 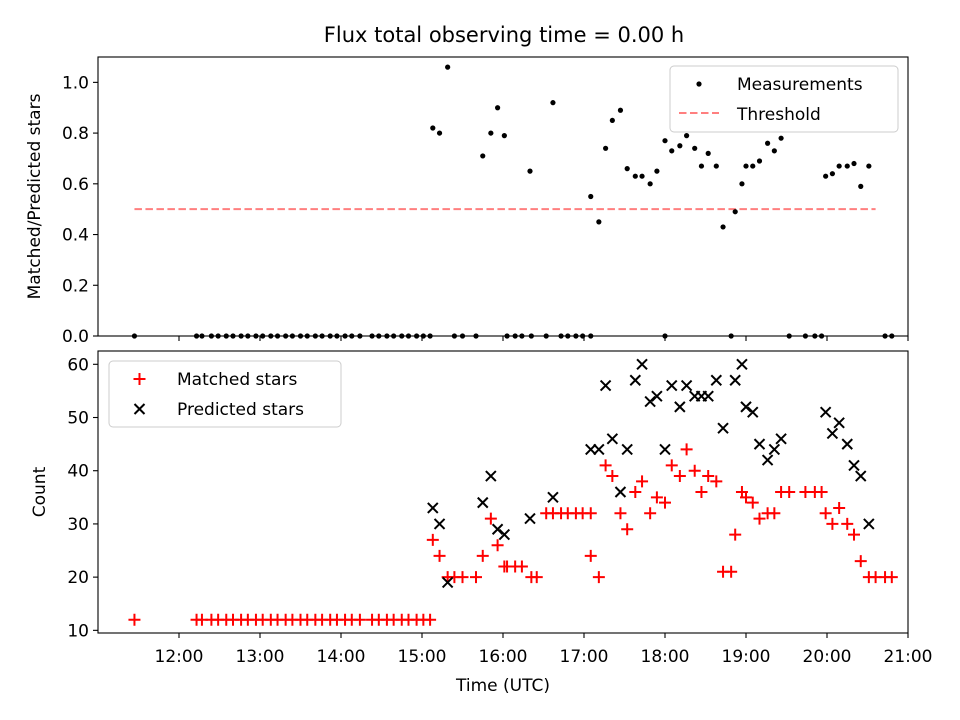 I want to click on legend-predicted-marker, so click(x=139, y=409).